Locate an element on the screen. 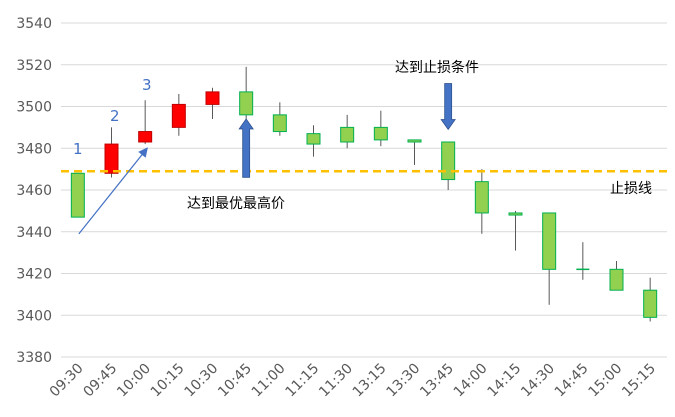 This screenshot has height=417, width=675. x-tick-label: 09:45 is located at coordinates (100, 381).